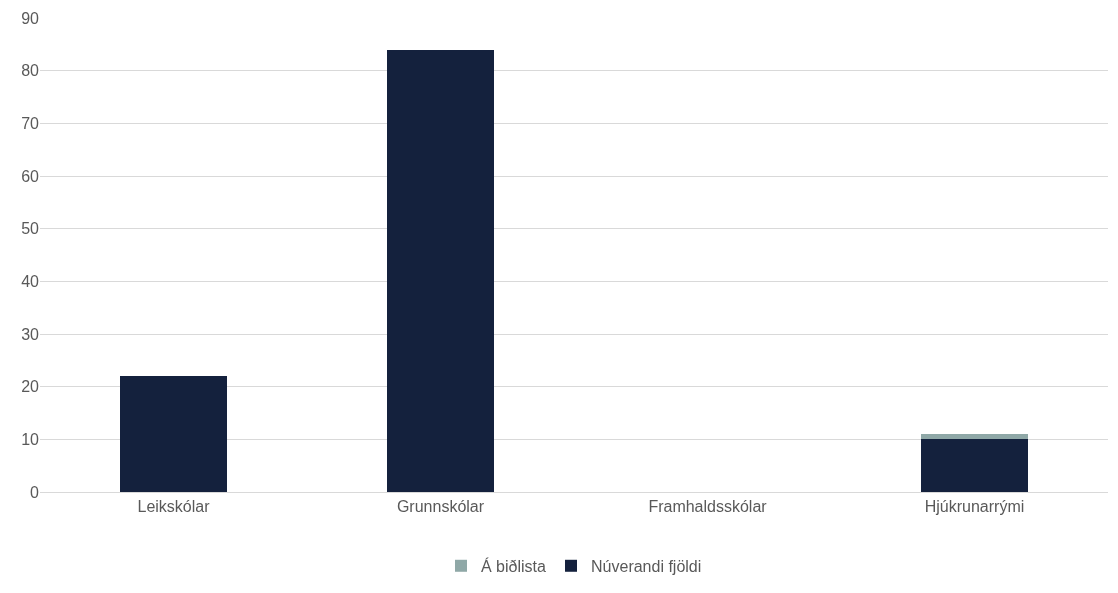 This screenshot has width=1118, height=593. I want to click on y-tick-label: 60, so click(30, 176).